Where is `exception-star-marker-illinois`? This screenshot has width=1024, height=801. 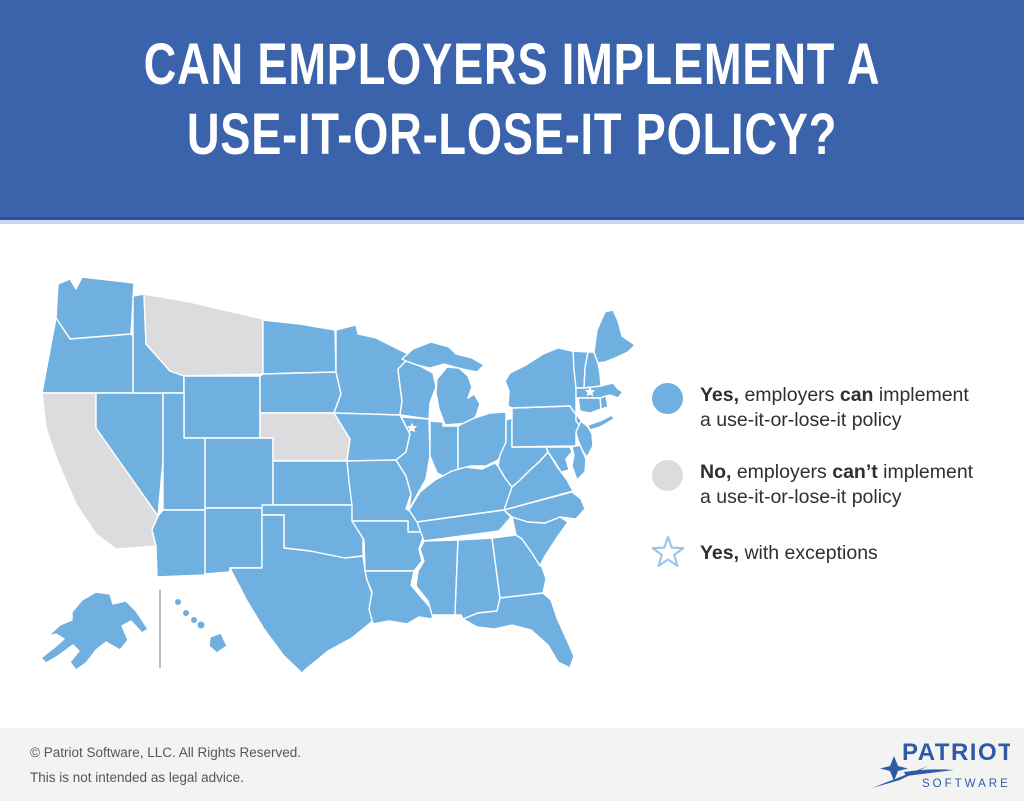
exception-star-marker-illinois is located at coordinates (412, 427).